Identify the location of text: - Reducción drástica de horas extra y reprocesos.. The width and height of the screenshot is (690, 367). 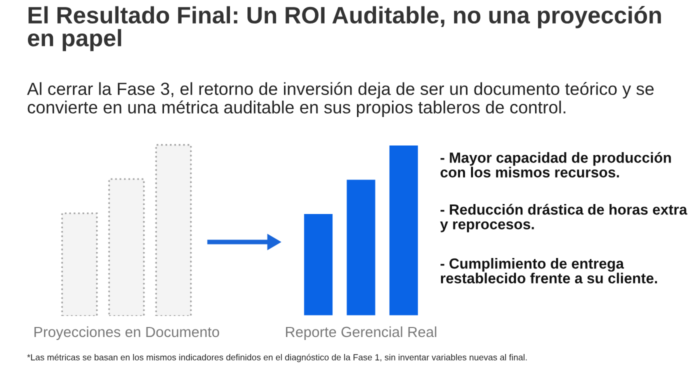
(564, 218).